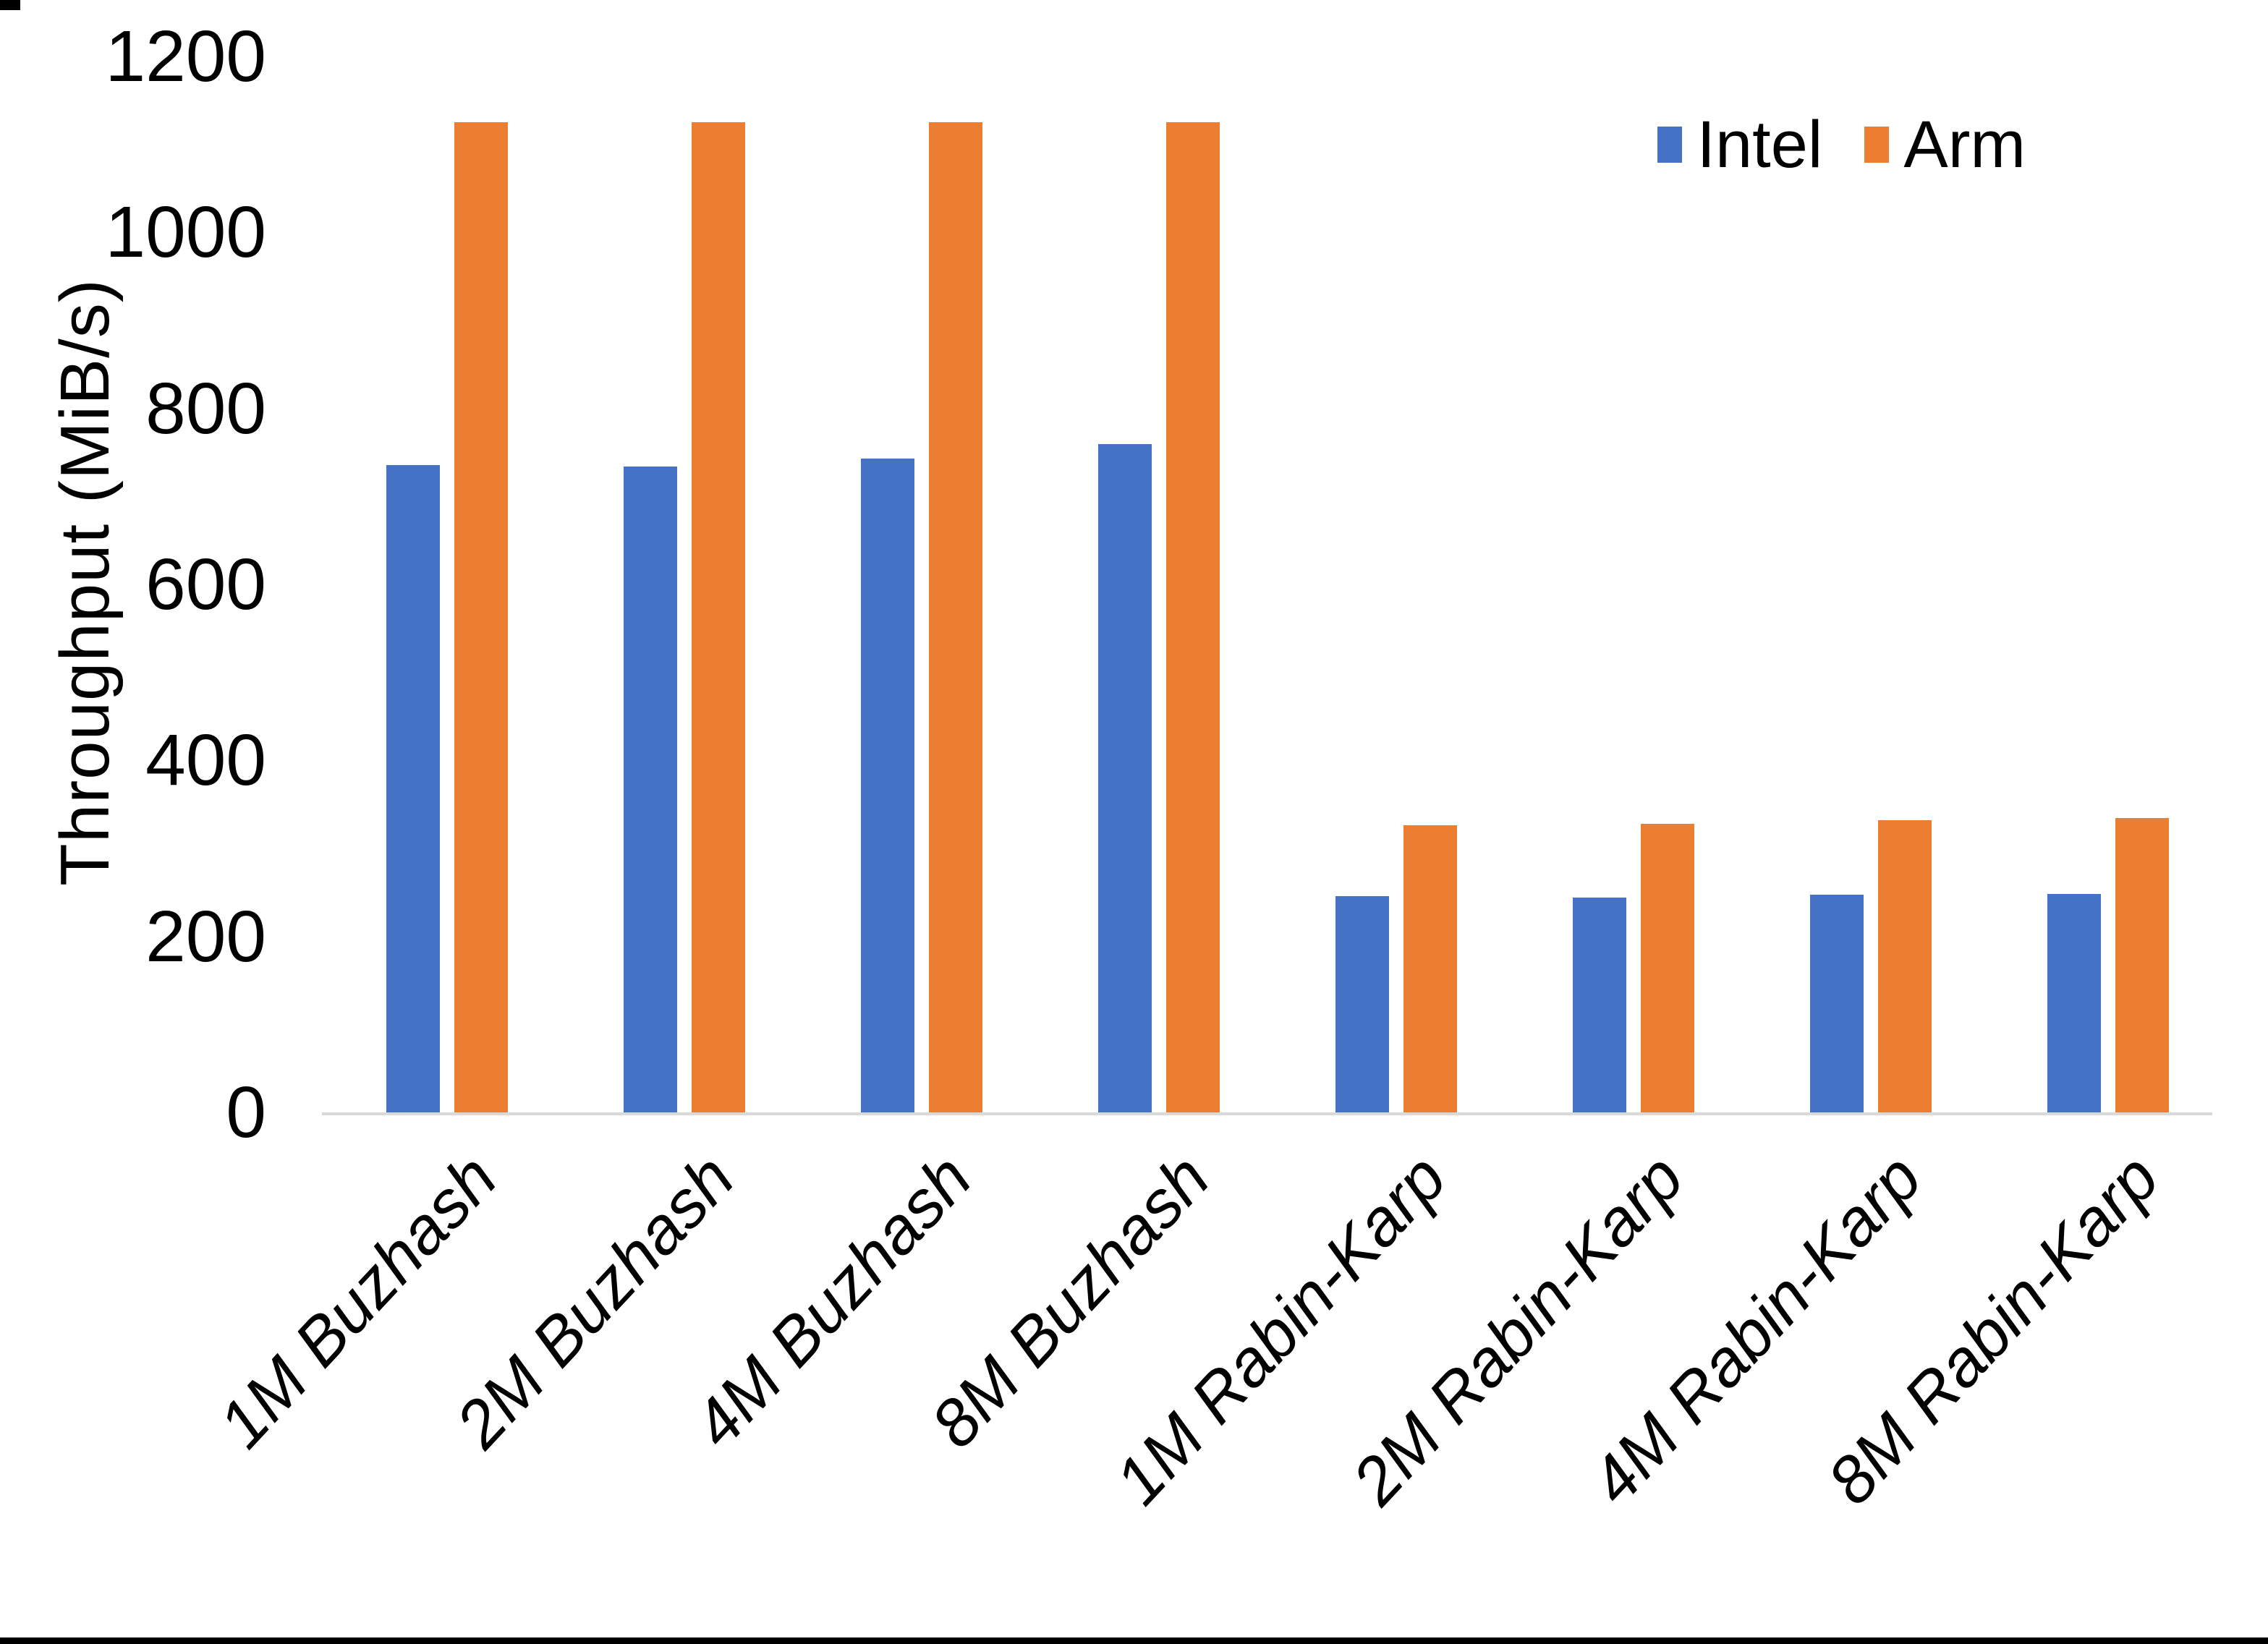  Describe the element at coordinates (1965, 145) in the screenshot. I see `legend-label-arm: Arm` at that location.